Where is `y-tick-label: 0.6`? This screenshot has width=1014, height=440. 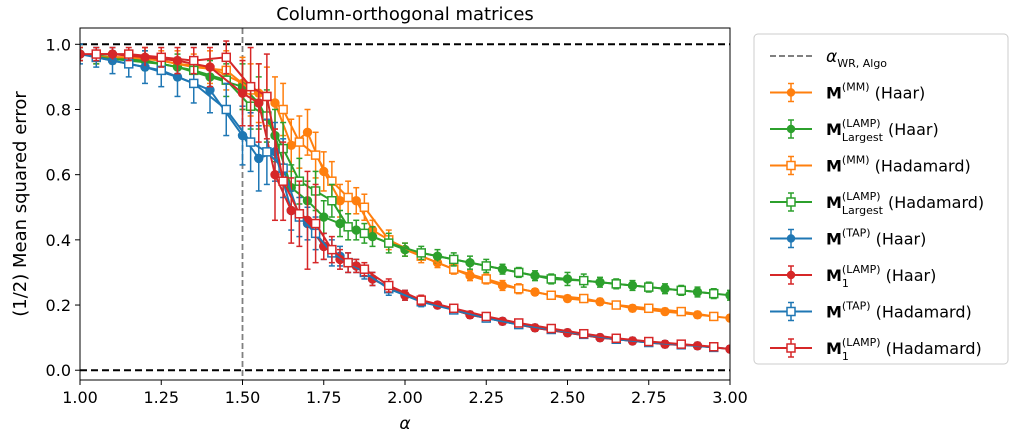
y-tick-label: 0.6 is located at coordinates (58, 175).